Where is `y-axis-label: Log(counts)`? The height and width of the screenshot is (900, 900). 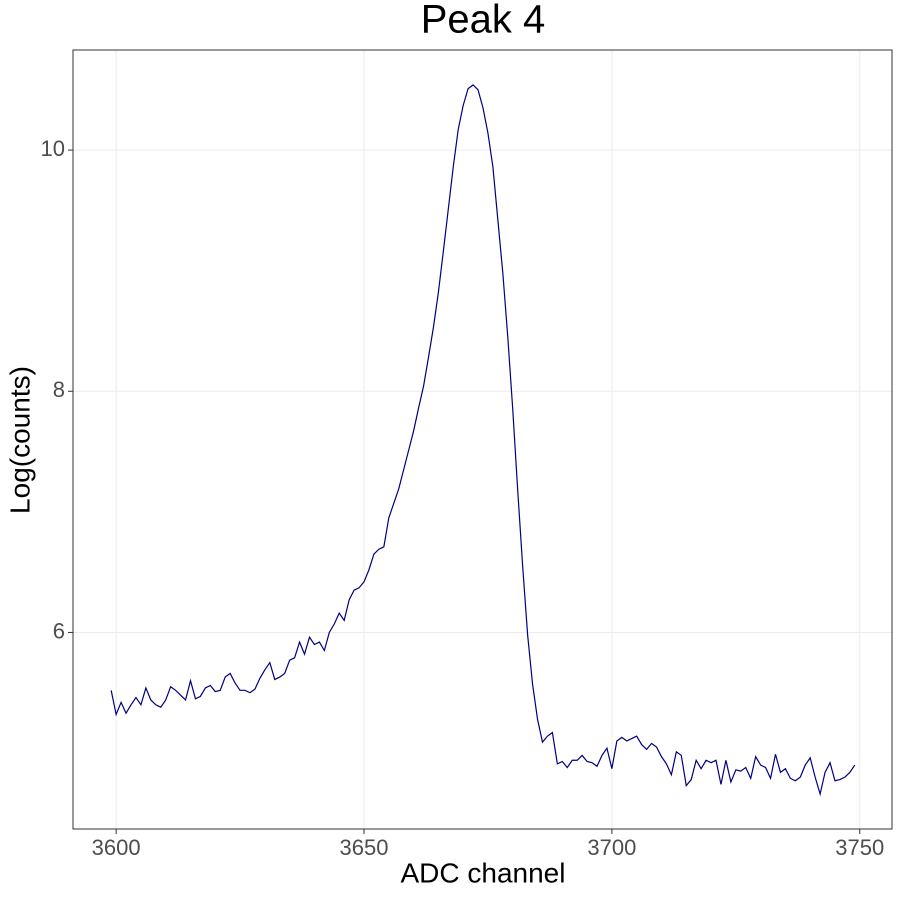
y-axis-label: Log(counts) is located at coordinates (19, 440).